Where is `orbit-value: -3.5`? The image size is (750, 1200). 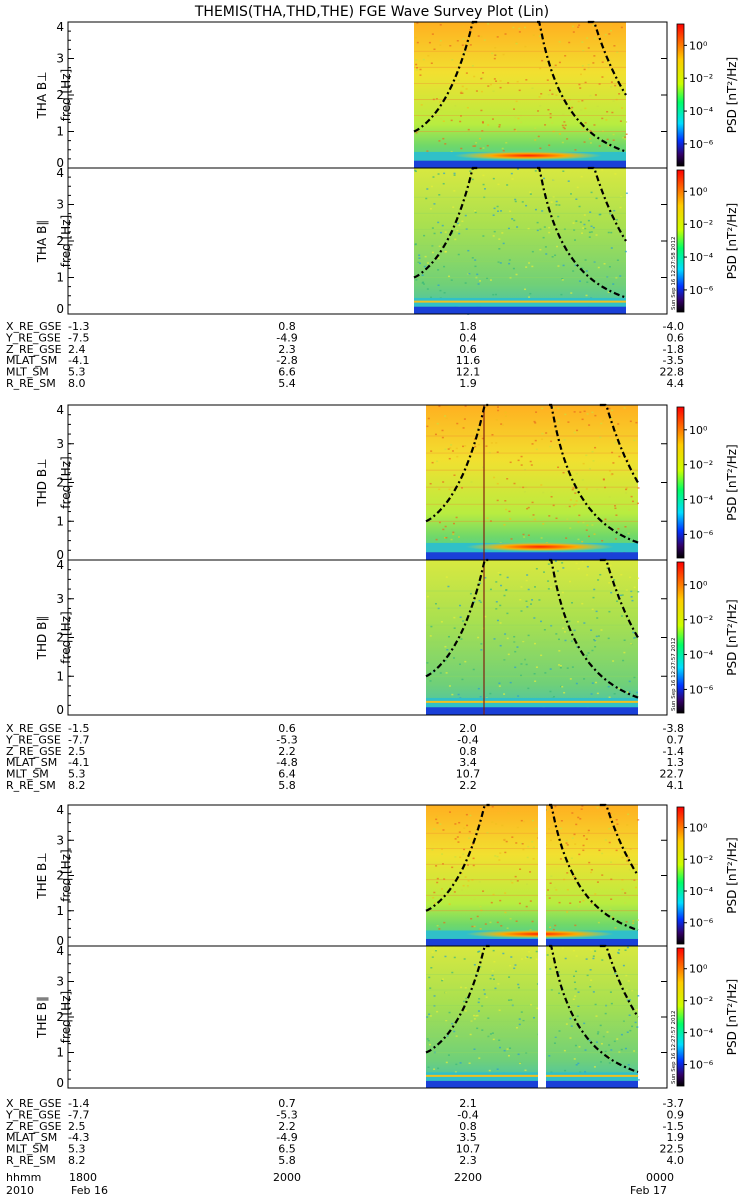 orbit-value: -3.5 is located at coordinates (673, 360).